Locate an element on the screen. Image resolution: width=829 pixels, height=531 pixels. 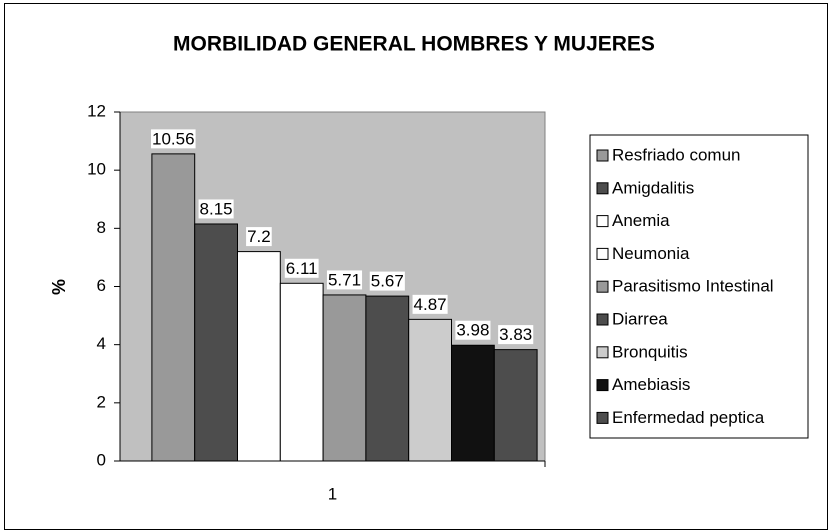
legend-label: Anemia is located at coordinates (641, 220).